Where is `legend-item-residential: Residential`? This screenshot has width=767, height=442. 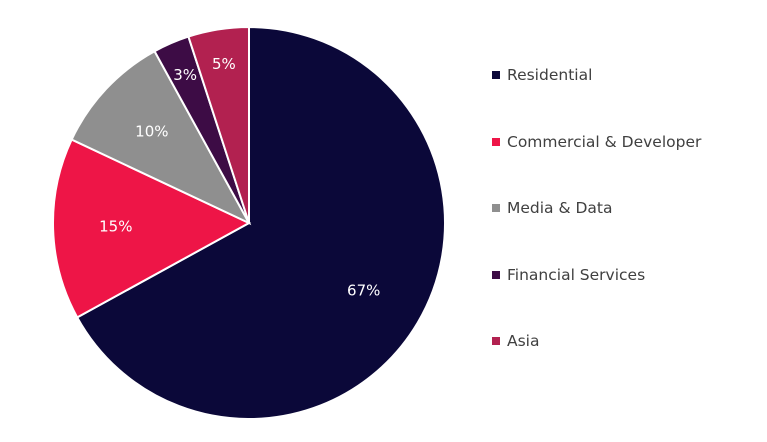
legend-item-residential: Residential is located at coordinates (627, 75).